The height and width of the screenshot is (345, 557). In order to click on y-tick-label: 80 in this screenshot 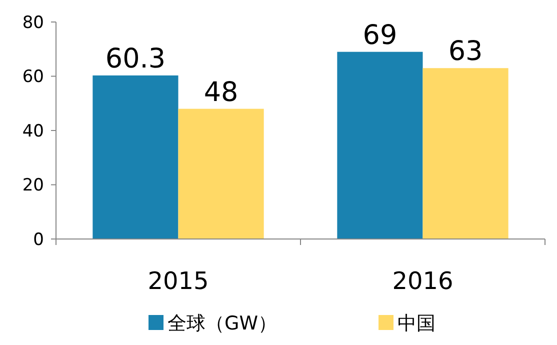, I will do `click(33, 22)`.